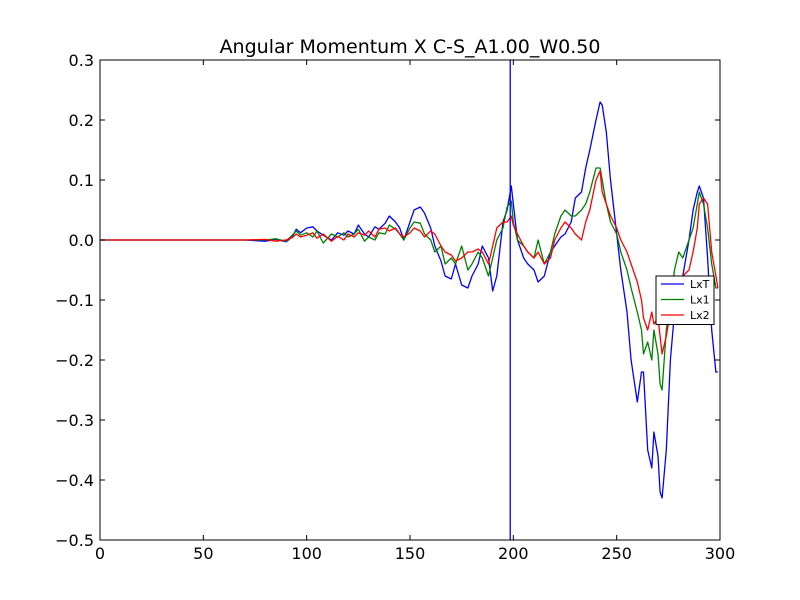  What do you see at coordinates (410, 47) in the screenshot?
I see `chart-title: Angular Momentum X C-S_A1.00_W0.50` at bounding box center [410, 47].